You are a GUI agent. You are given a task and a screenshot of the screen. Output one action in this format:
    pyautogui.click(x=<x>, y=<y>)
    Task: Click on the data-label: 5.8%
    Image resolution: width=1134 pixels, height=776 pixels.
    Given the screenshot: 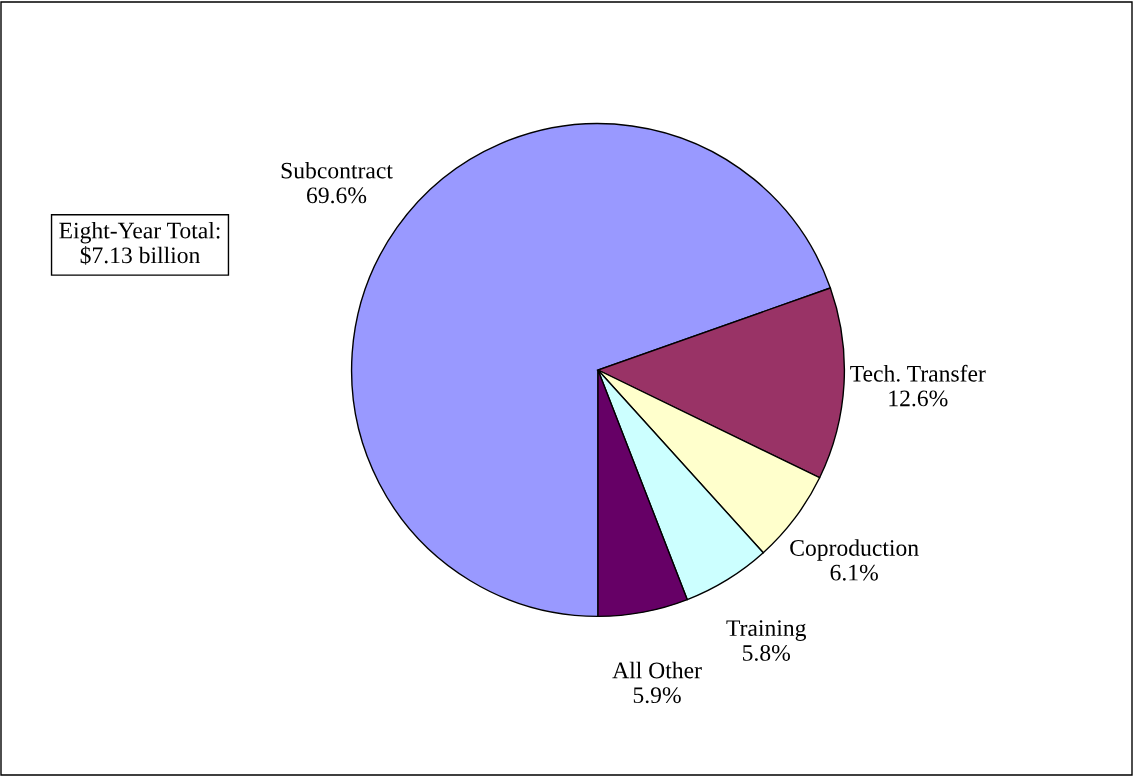 What is the action you would take?
    pyautogui.click(x=767, y=652)
    